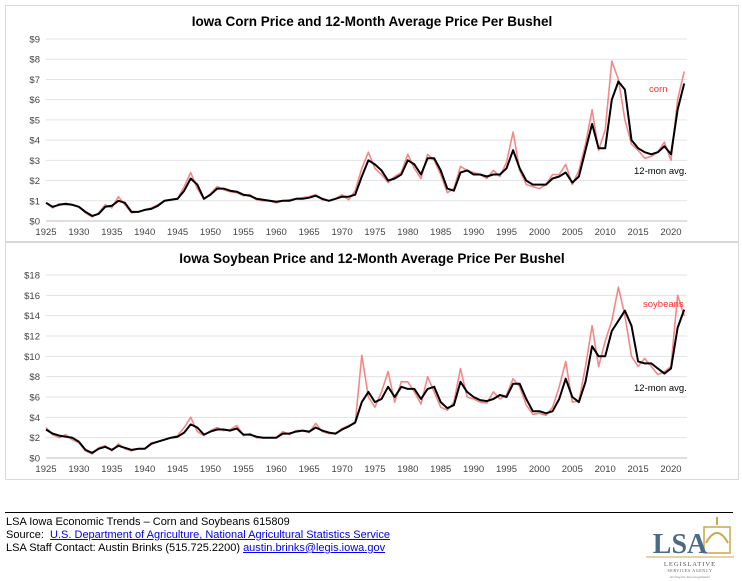 The image size is (742, 581). What do you see at coordinates (658, 89) in the screenshot?
I see `series-label-price: corn` at bounding box center [658, 89].